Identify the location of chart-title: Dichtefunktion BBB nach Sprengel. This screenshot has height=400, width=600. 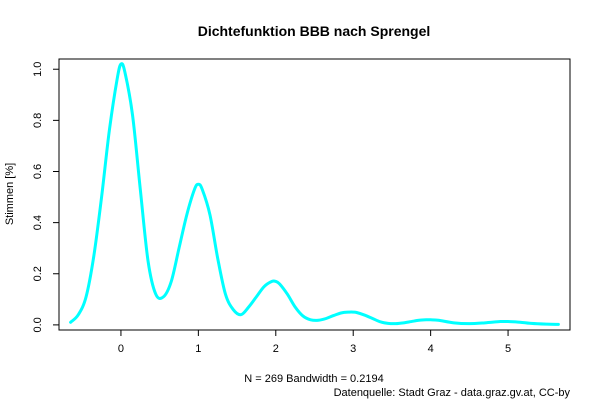
(314, 31).